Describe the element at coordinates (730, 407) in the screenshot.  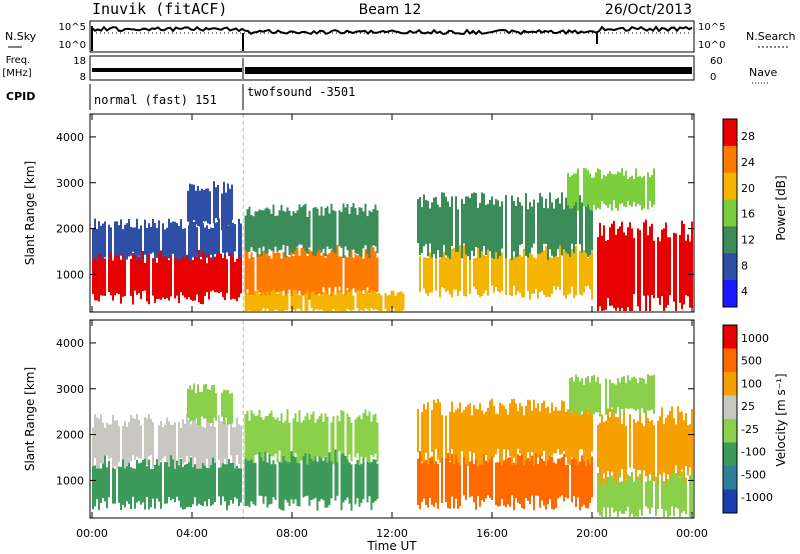
I see `velocity-colorbar-swatch` at that location.